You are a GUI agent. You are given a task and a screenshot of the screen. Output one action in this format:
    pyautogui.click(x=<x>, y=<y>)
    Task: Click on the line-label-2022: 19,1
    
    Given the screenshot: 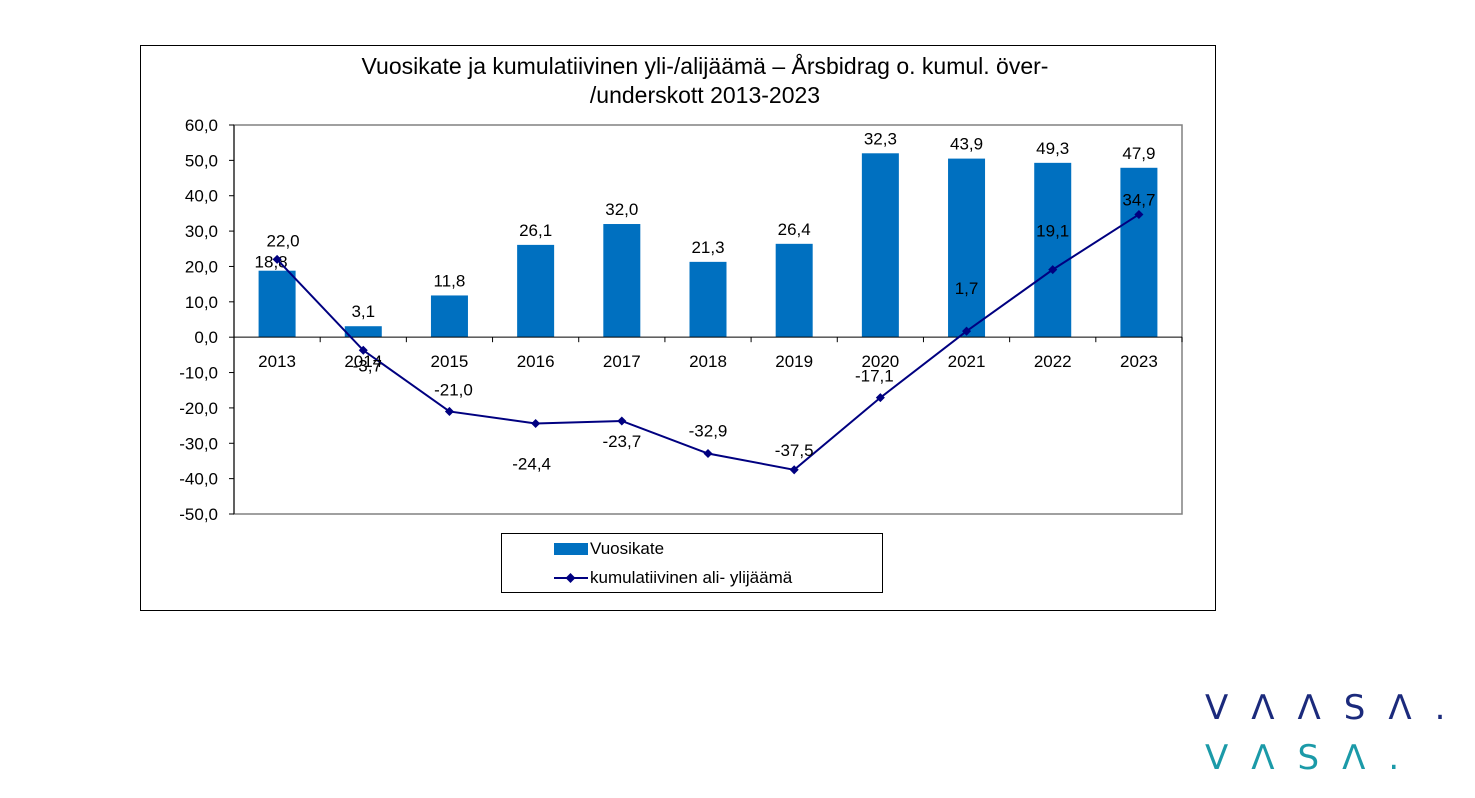 What is the action you would take?
    pyautogui.click(x=1052, y=231)
    